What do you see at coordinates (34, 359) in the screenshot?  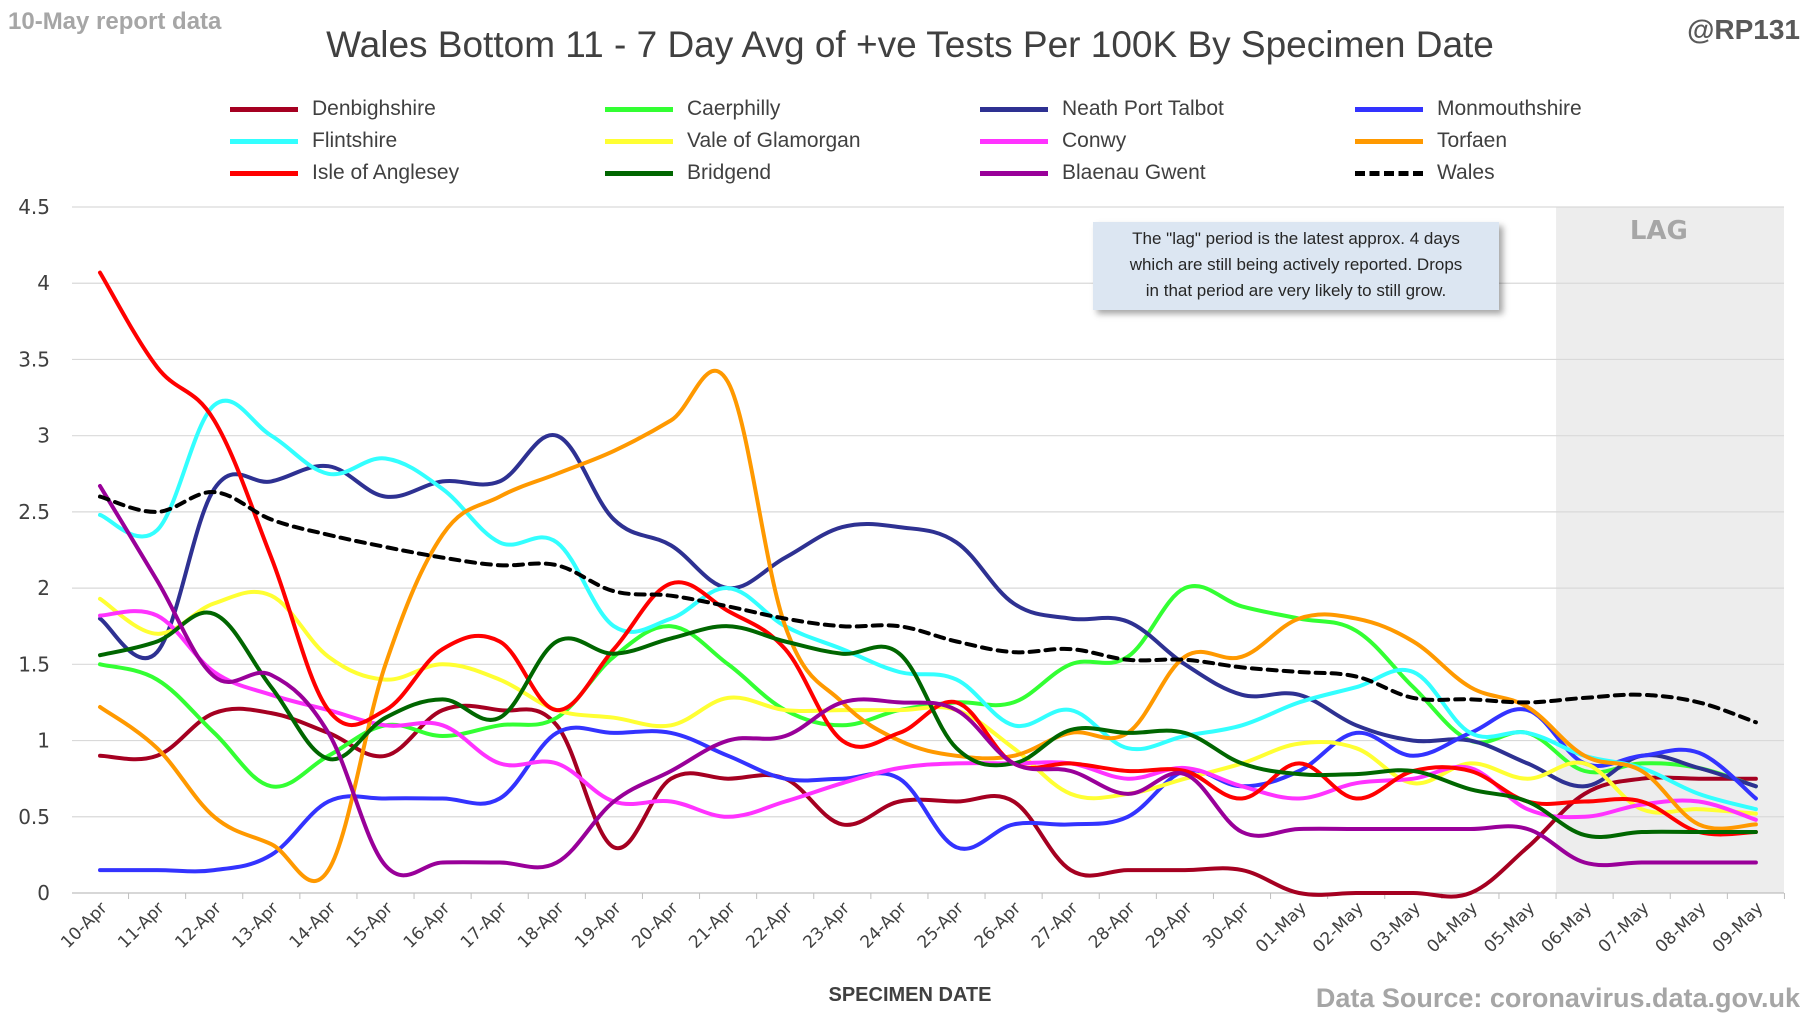 I see `y-tick-label: 3.5` at bounding box center [34, 359].